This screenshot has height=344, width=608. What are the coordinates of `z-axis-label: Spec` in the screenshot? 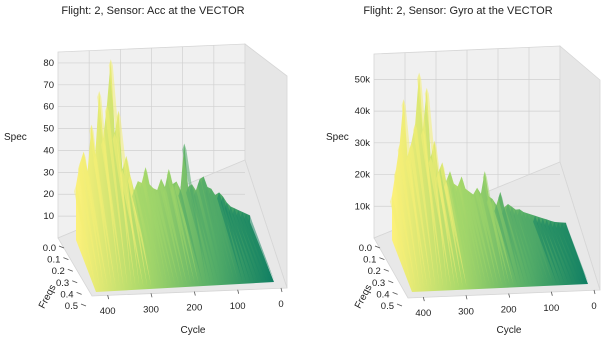 It's located at (15, 137).